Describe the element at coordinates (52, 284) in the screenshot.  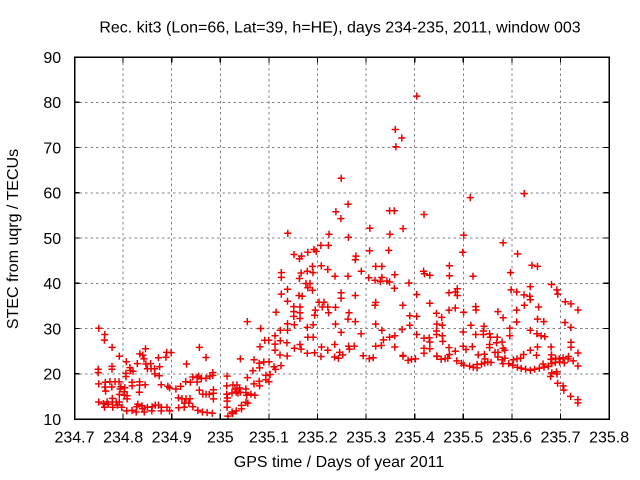
I see `svg-text: 40` at that location.